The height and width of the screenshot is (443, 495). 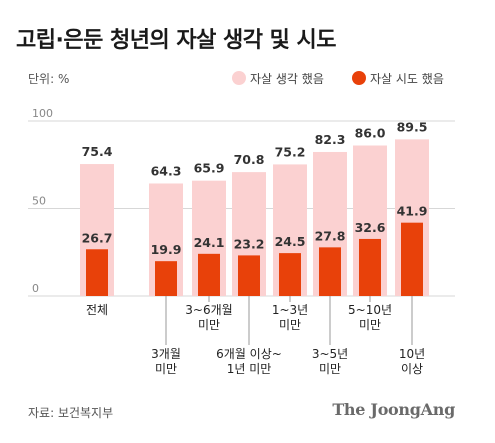 I want to click on legend-item-attempt: 자살 시도 했음, so click(x=398, y=78).